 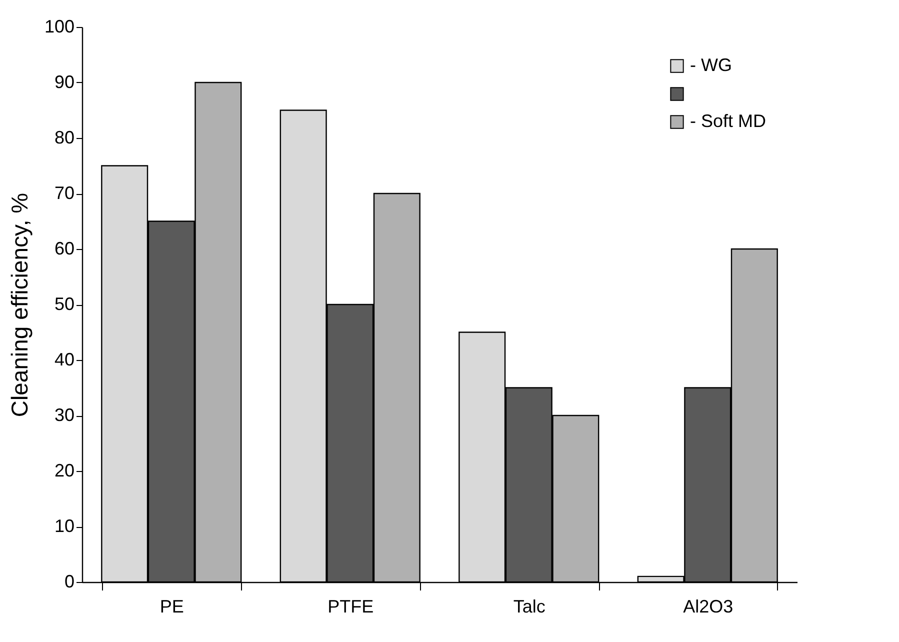 What do you see at coordinates (64, 304) in the screenshot?
I see `y-tick-label: 50` at bounding box center [64, 304].